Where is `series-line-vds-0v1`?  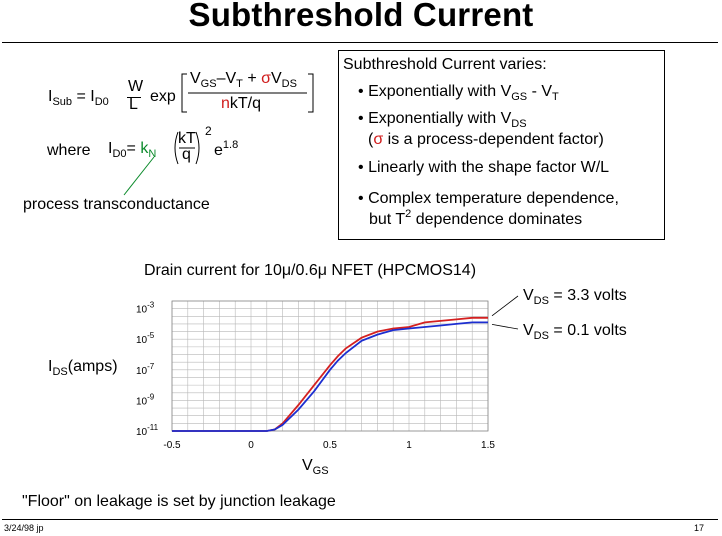 series-line-vds-0v1 is located at coordinates (330, 376).